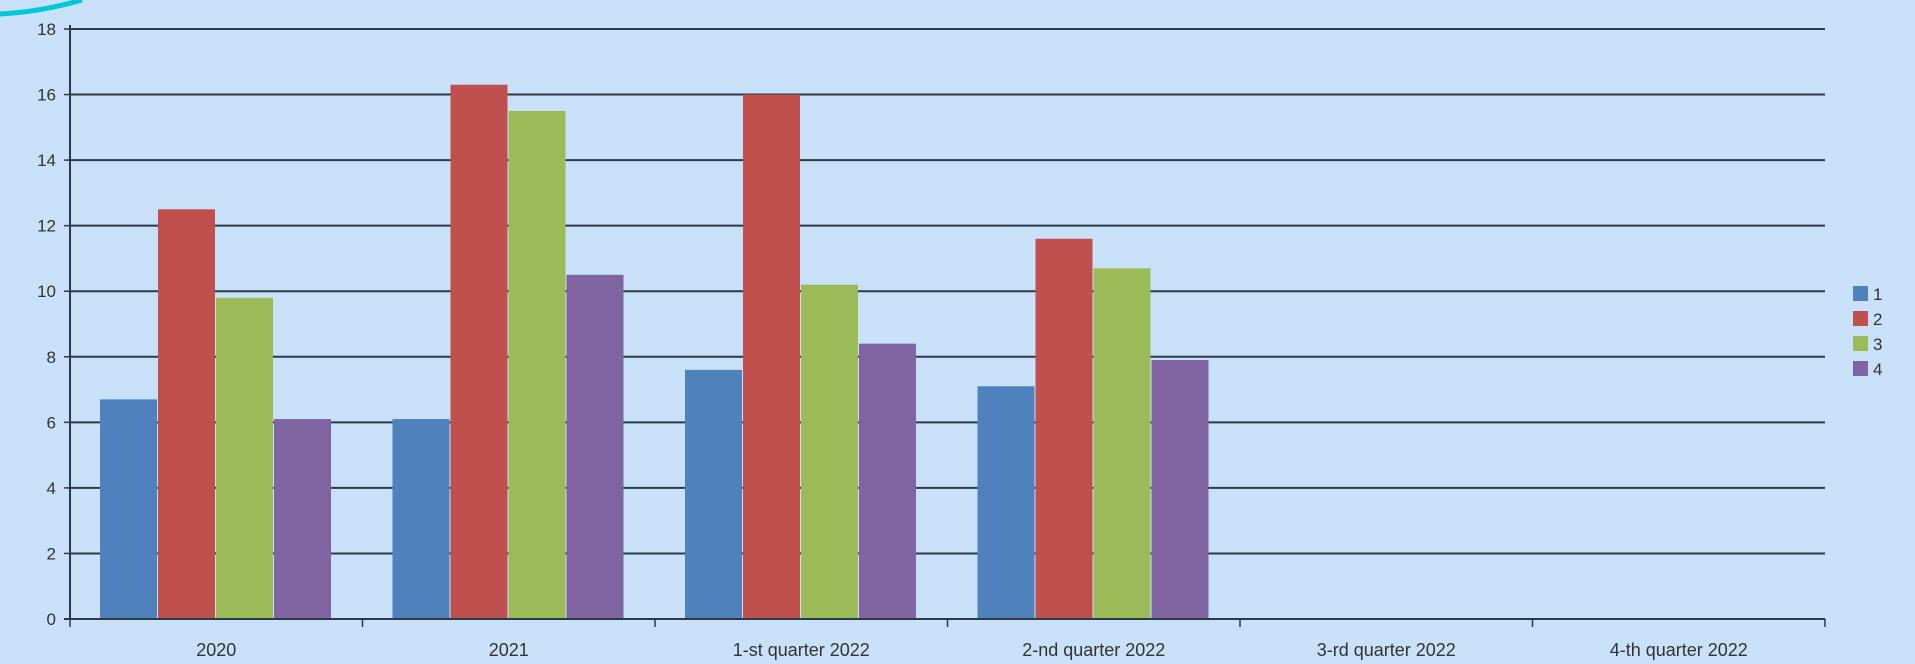 The image size is (1915, 664). Describe the element at coordinates (51, 619) in the screenshot. I see `y-tick-label: 0` at that location.